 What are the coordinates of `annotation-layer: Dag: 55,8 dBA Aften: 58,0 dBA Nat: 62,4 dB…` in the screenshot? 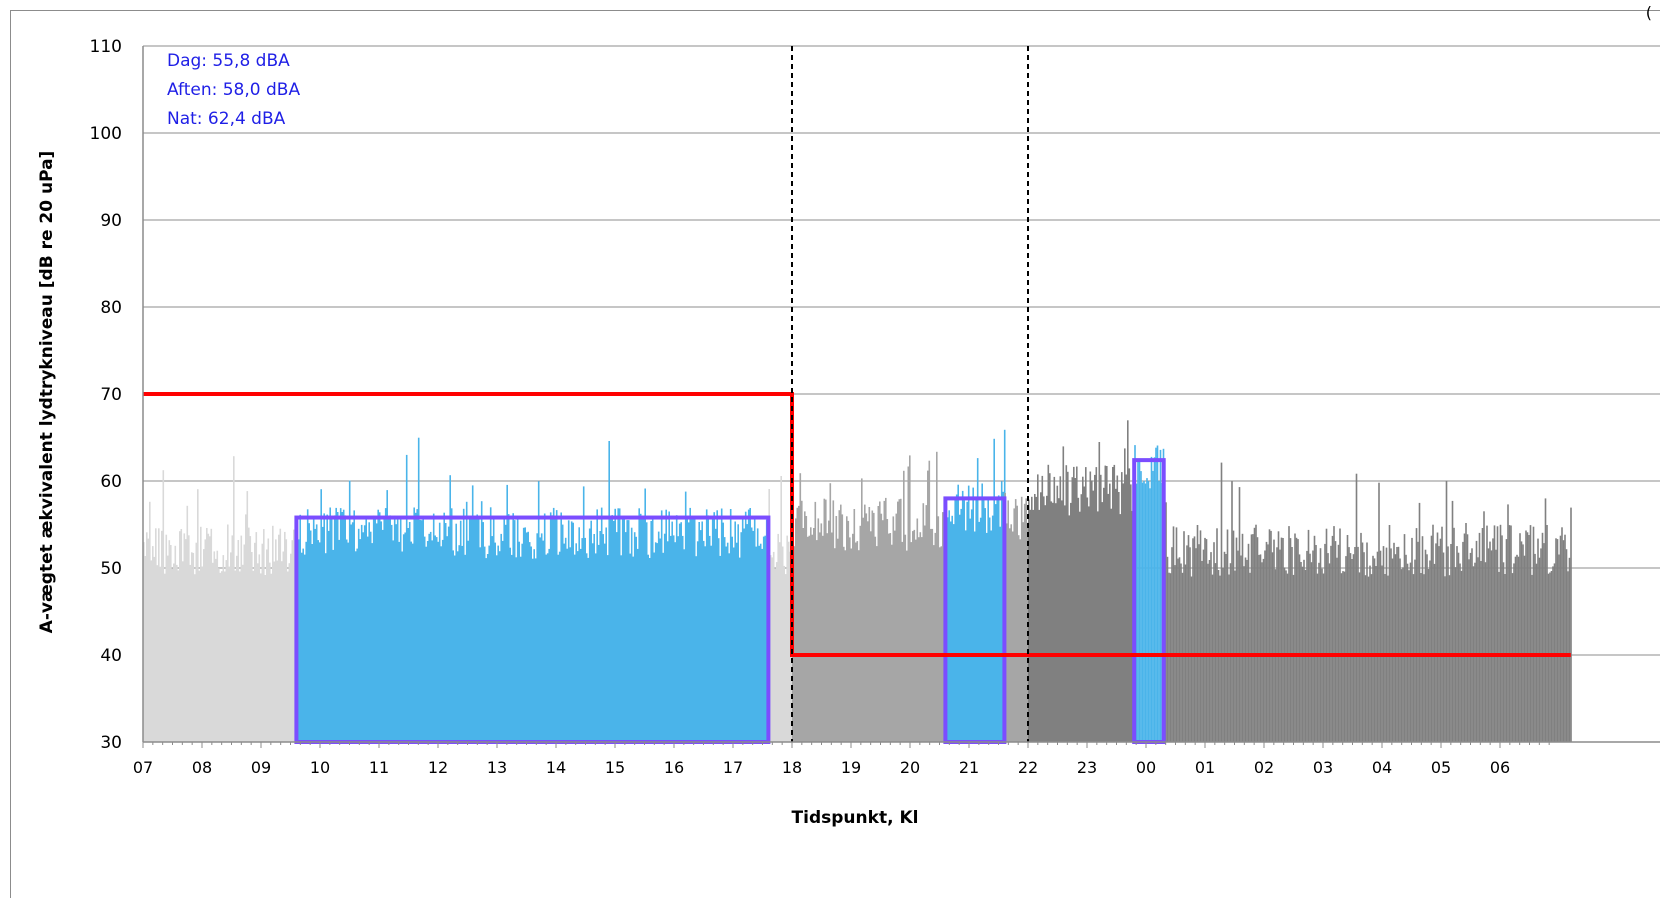 It's located at (233, 90).